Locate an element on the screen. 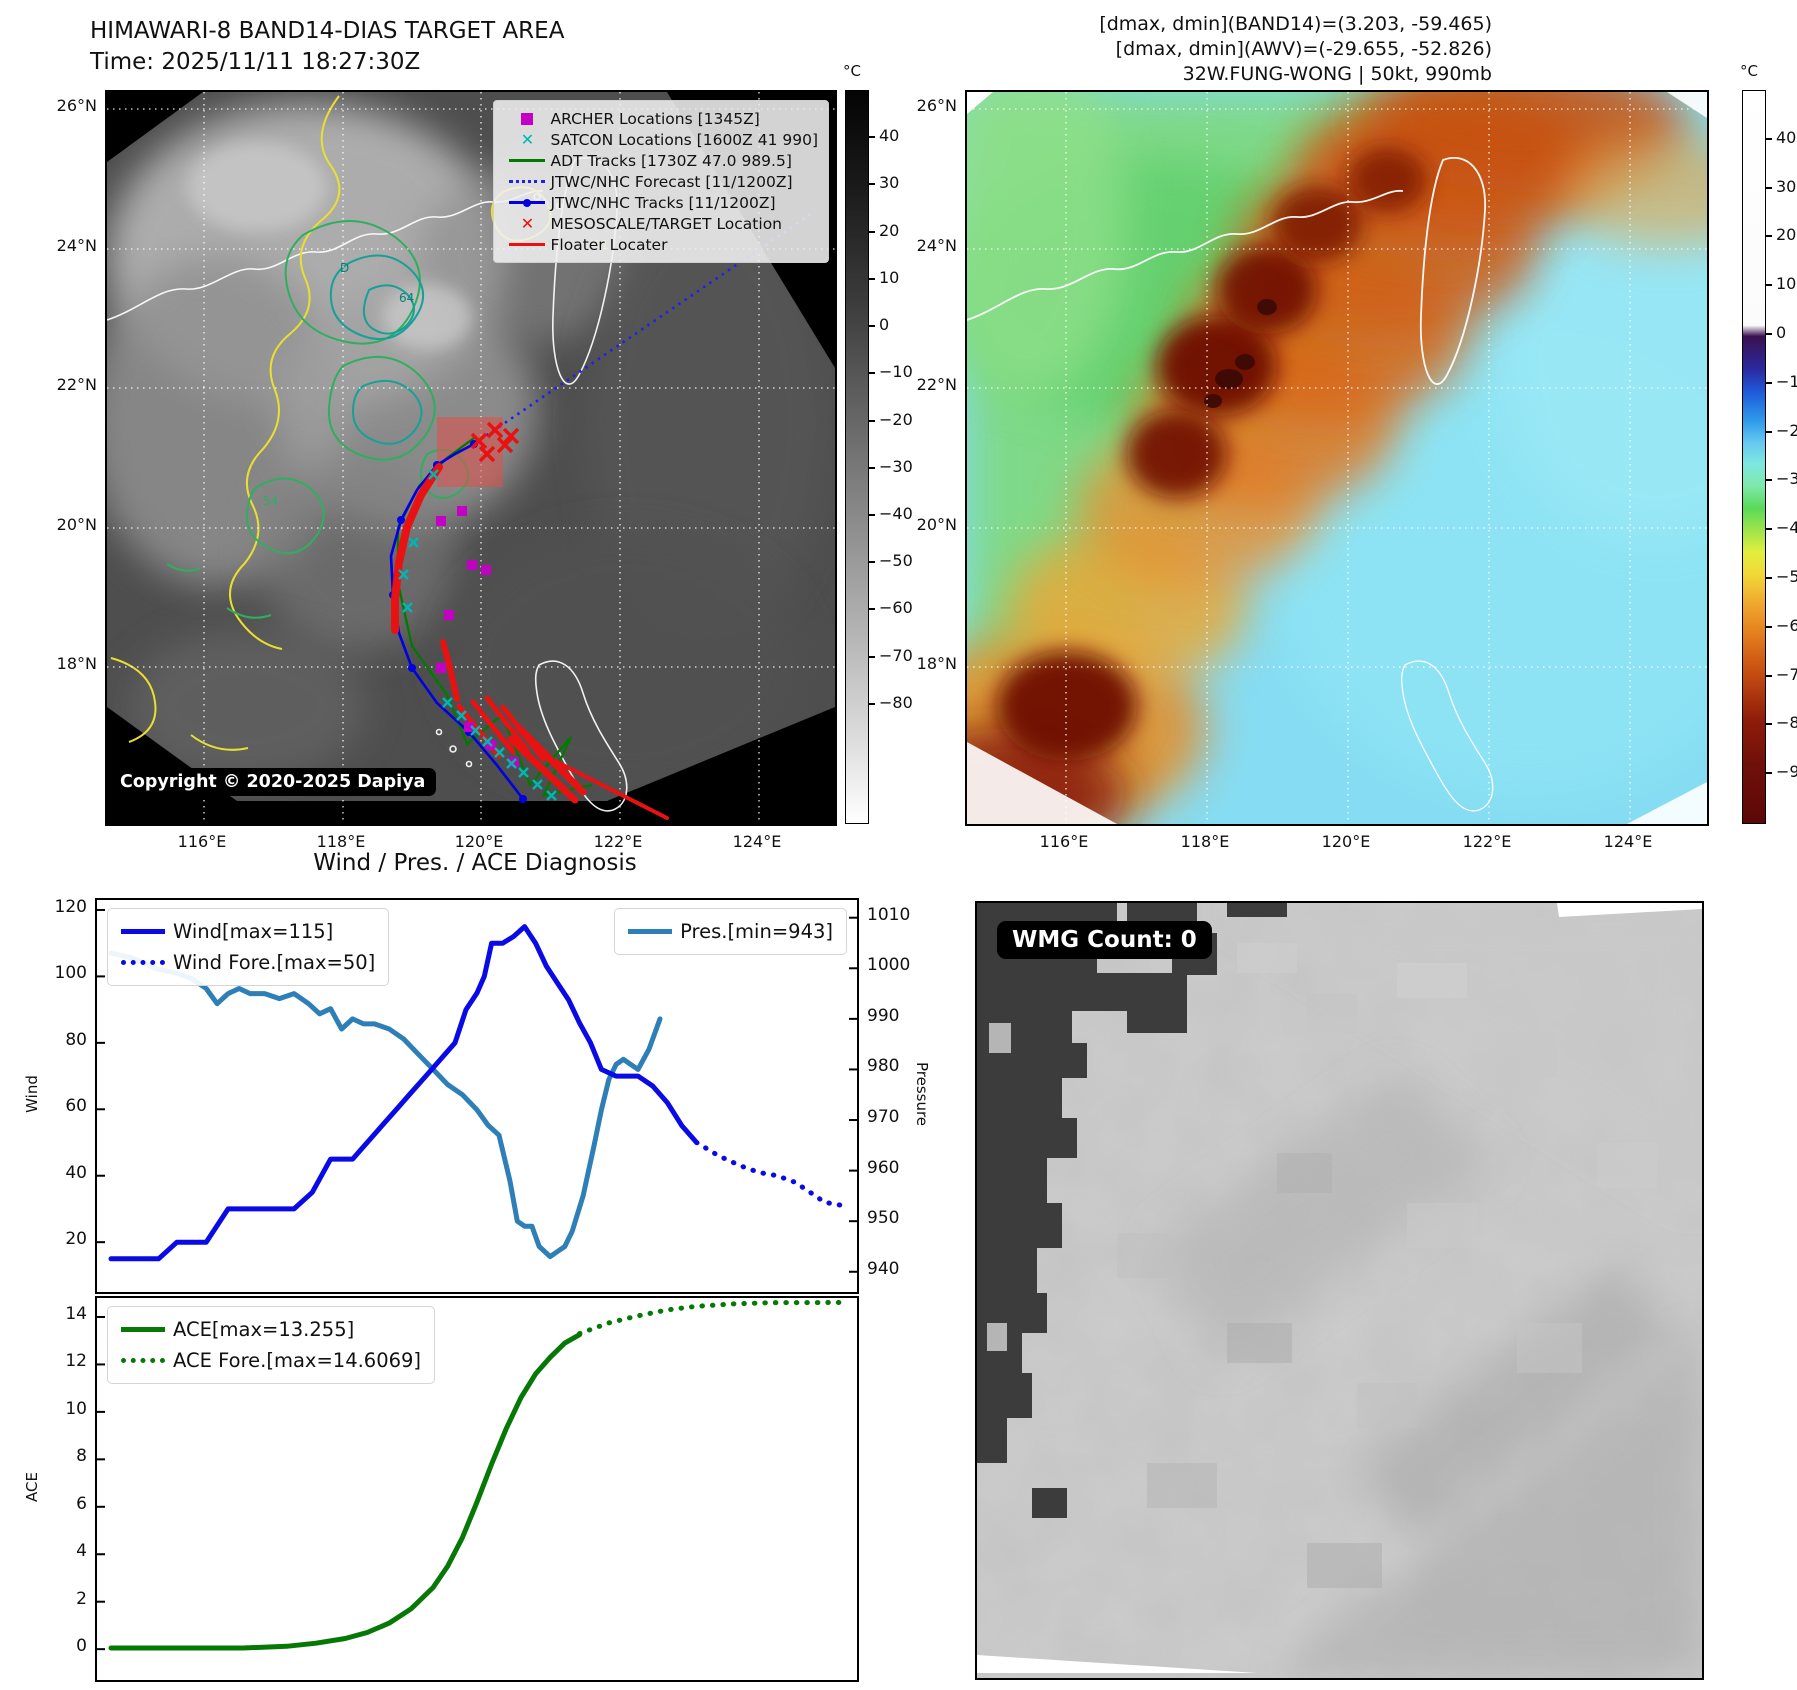 This screenshot has width=1797, height=1690. dmax-dmin-awv: [dmax, dmin](AWV)=(-29.655, -52.826) is located at coordinates (1303, 49).